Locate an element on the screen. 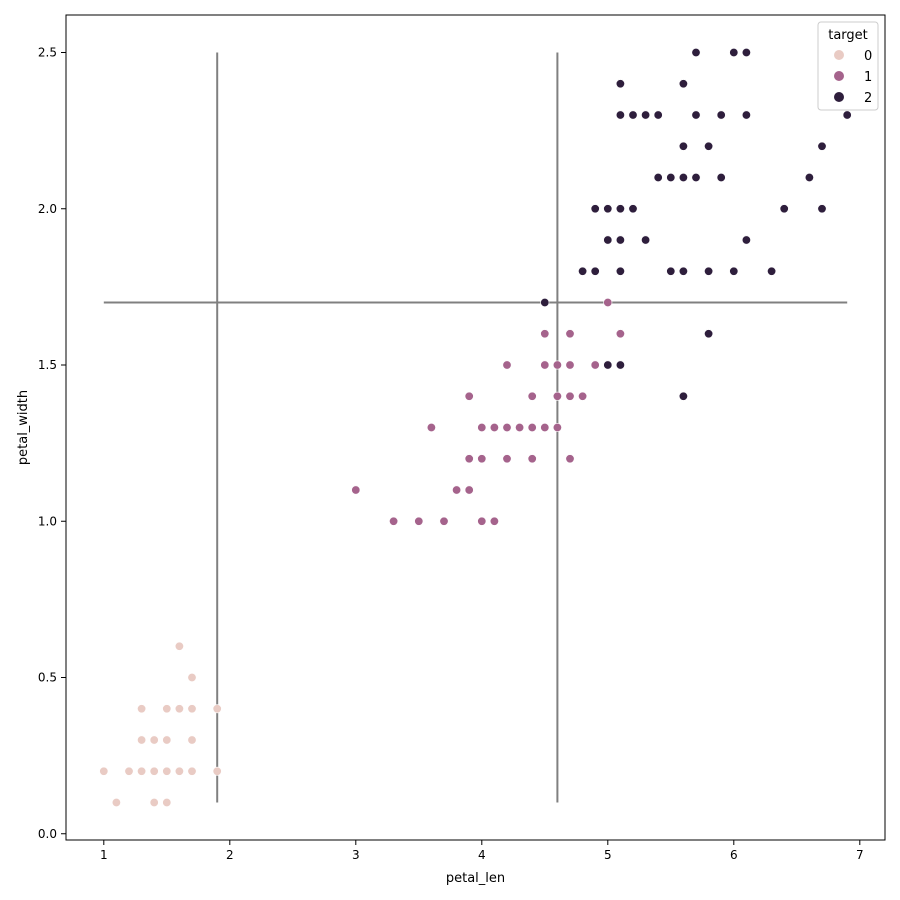 This screenshot has height=900, width=900. x-axis-label: petal_len is located at coordinates (475, 878).